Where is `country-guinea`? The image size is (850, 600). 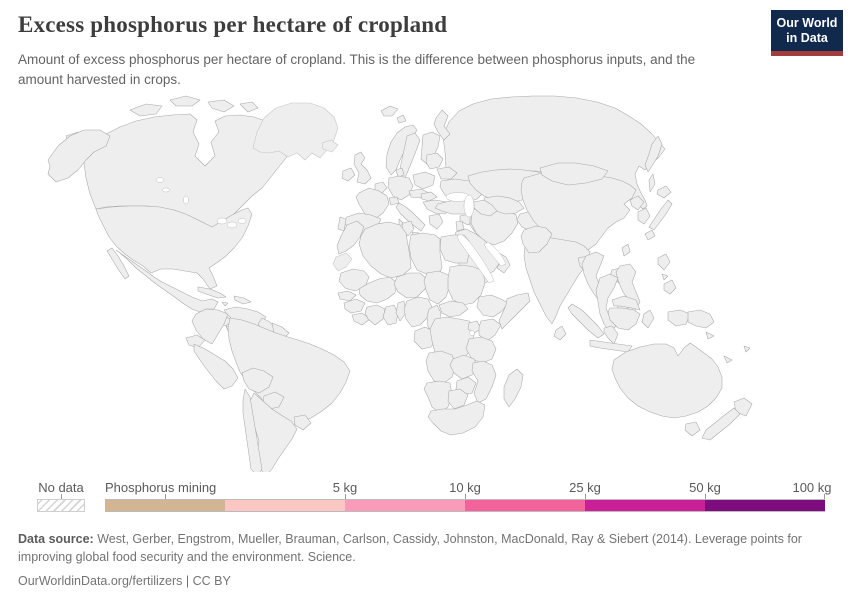
country-guinea is located at coordinates (354, 306).